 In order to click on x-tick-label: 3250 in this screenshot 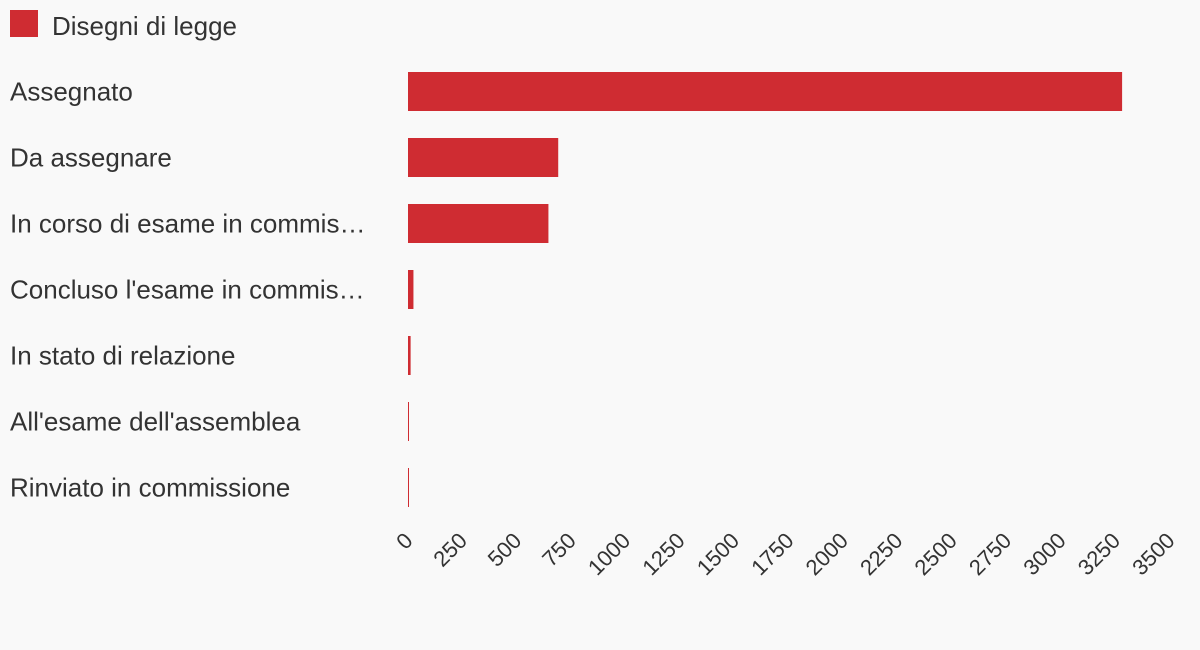, I will do `click(1099, 554)`.